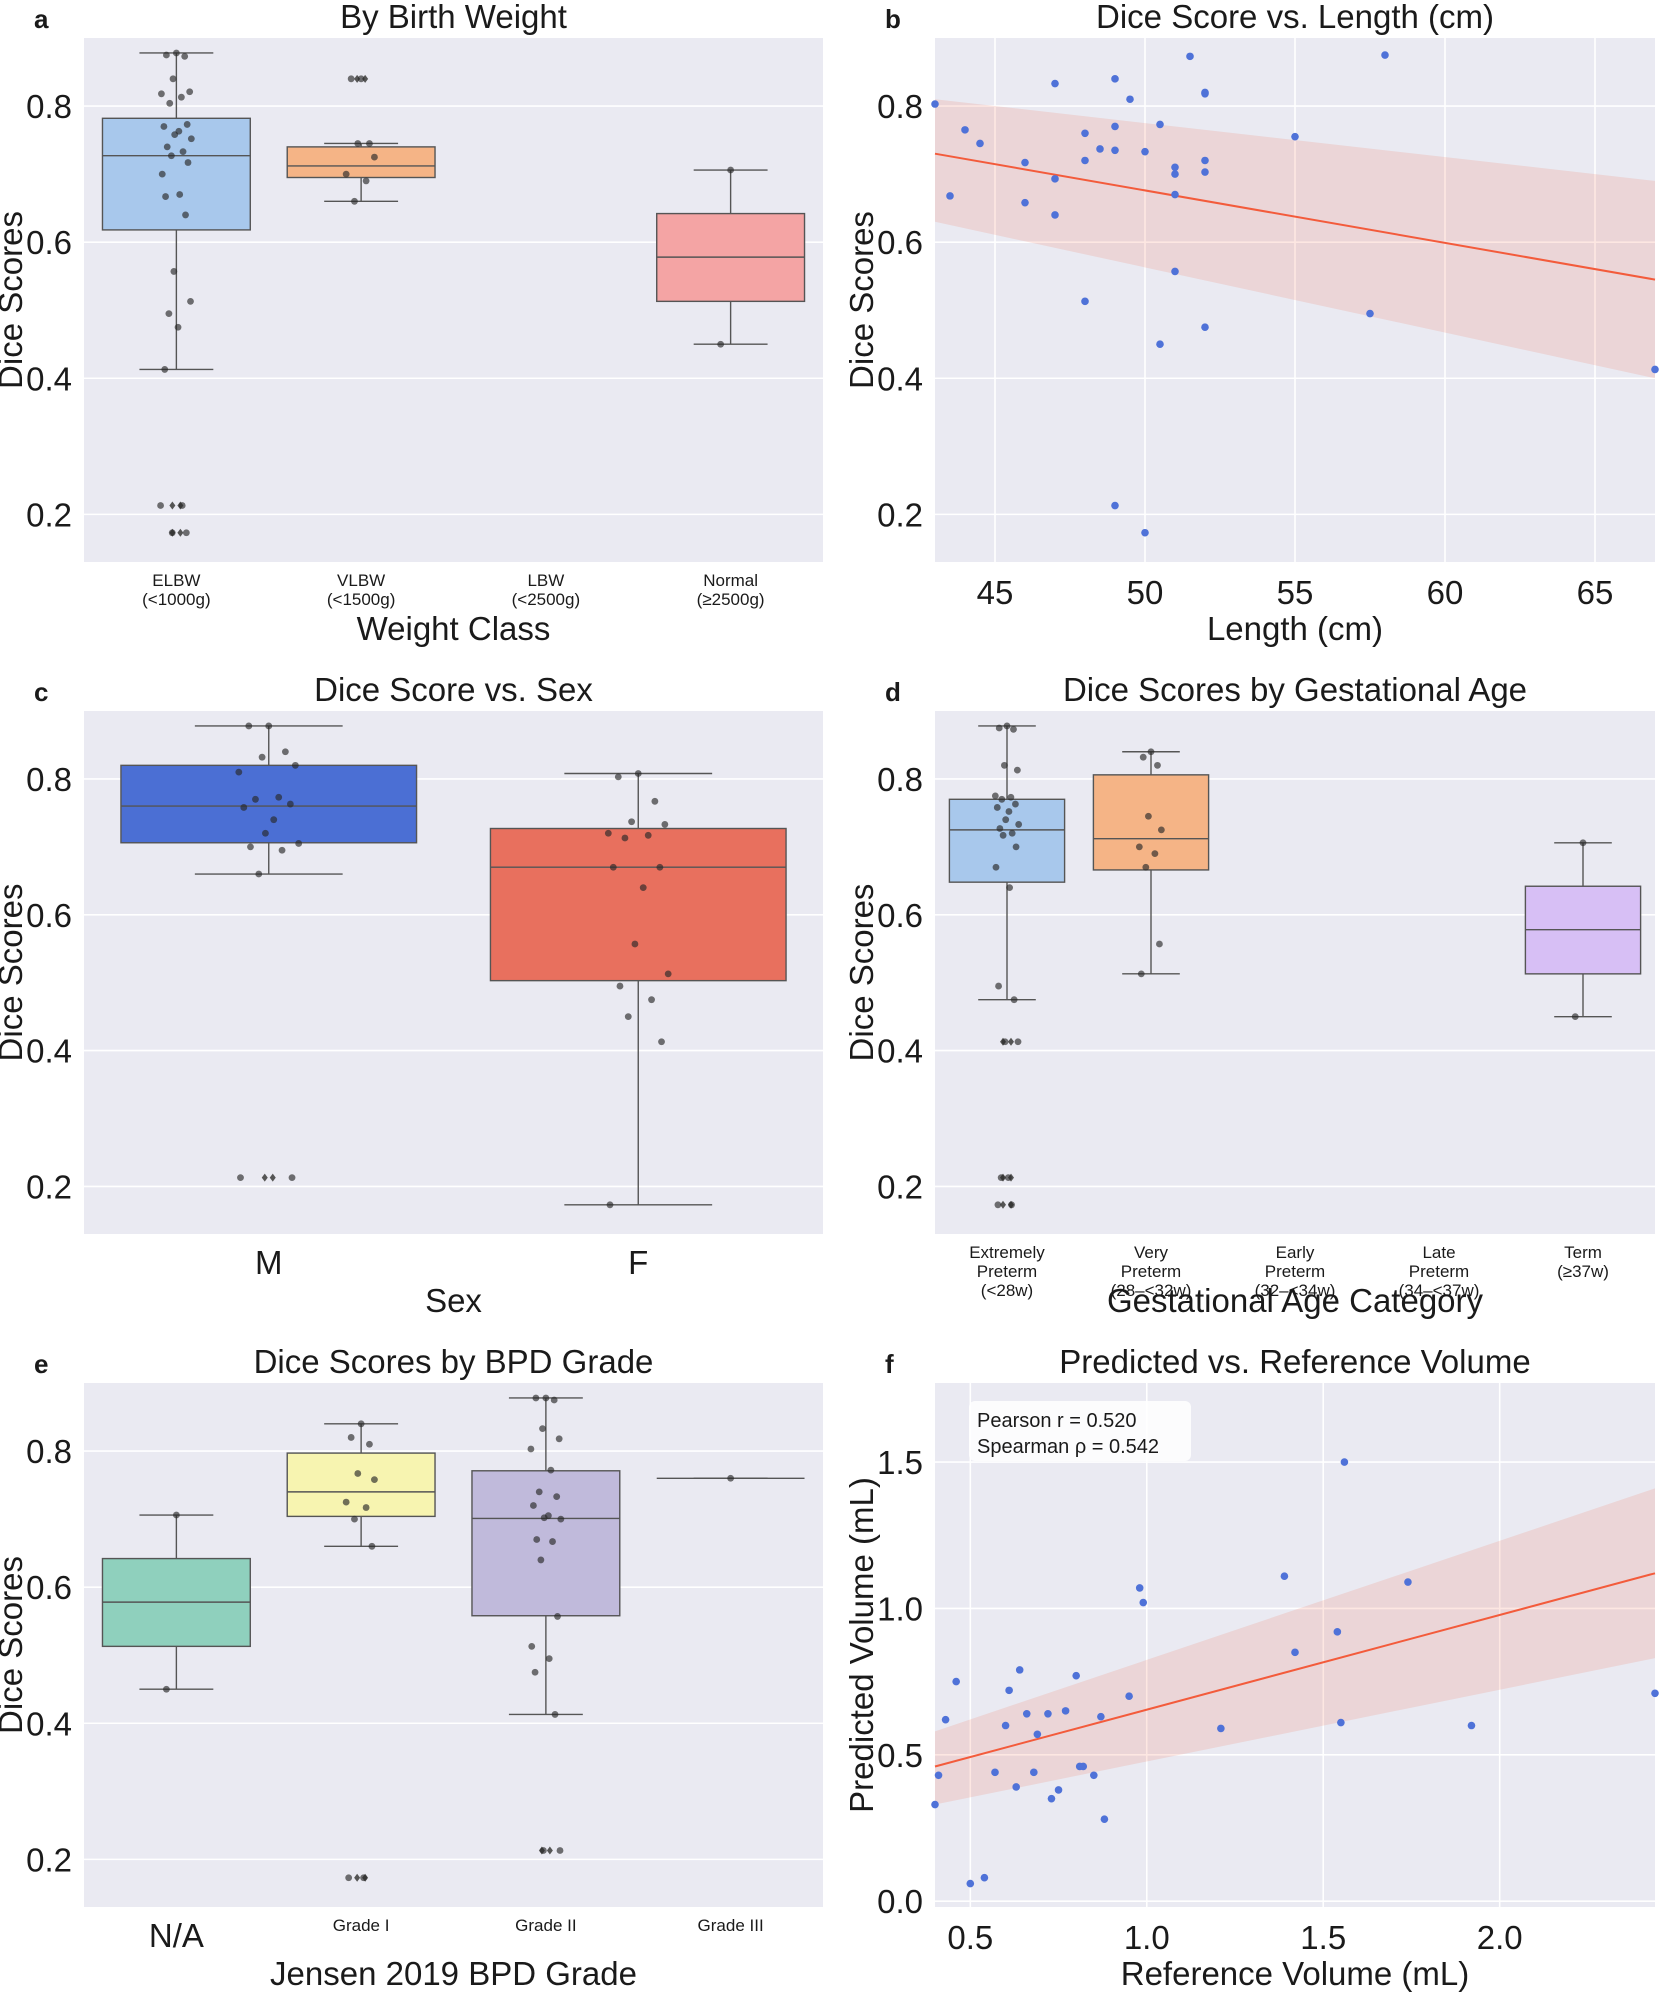 This screenshot has width=1660, height=1993. Describe the element at coordinates (545, 580) in the screenshot. I see `x-tick-label: LBW` at that location.